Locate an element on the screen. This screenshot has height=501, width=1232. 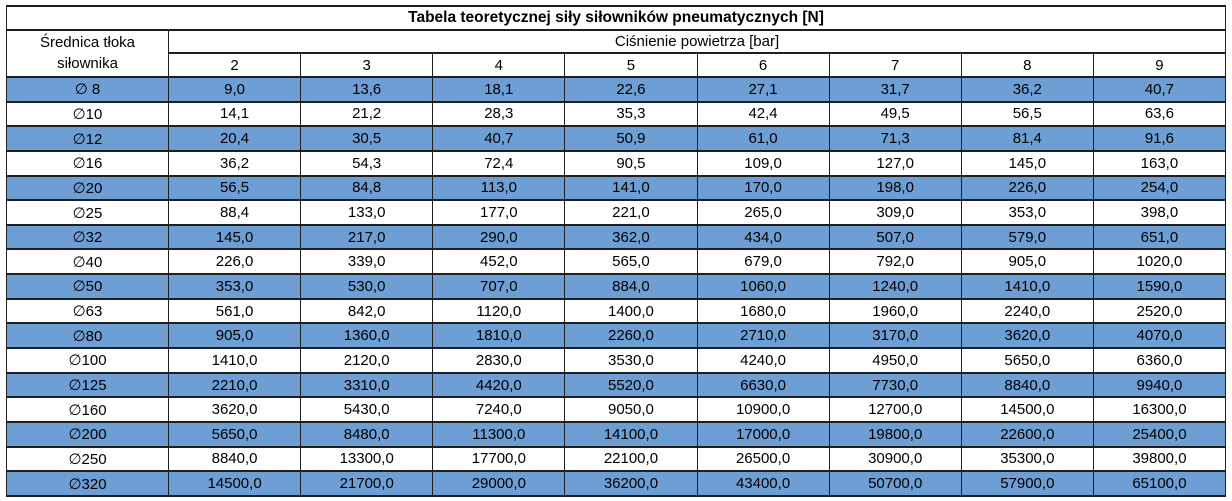
force-cell: 3310,0 is located at coordinates (367, 385).